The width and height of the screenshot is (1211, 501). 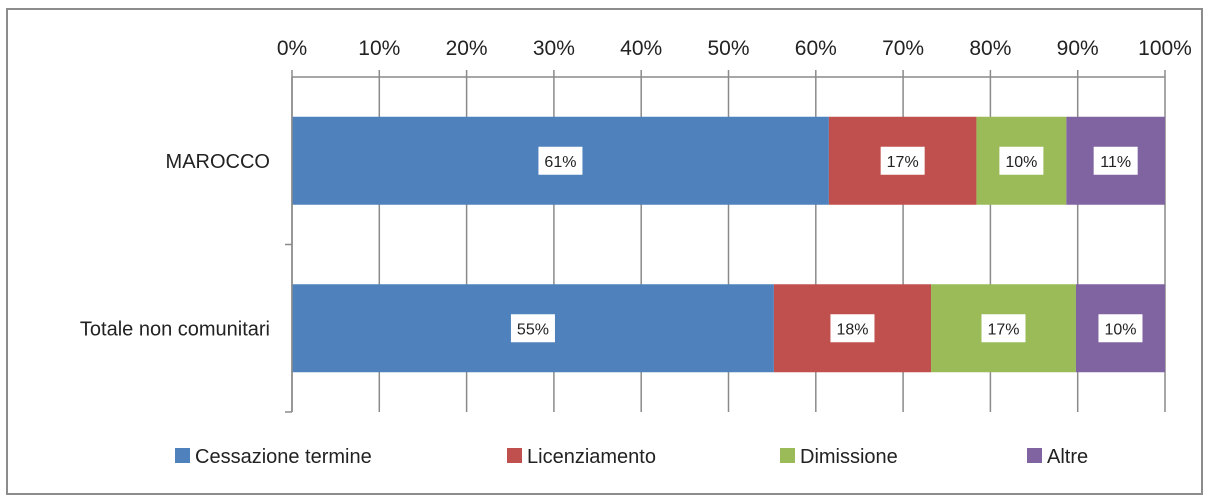 I want to click on legend-label: Altre, so click(x=1067, y=457).